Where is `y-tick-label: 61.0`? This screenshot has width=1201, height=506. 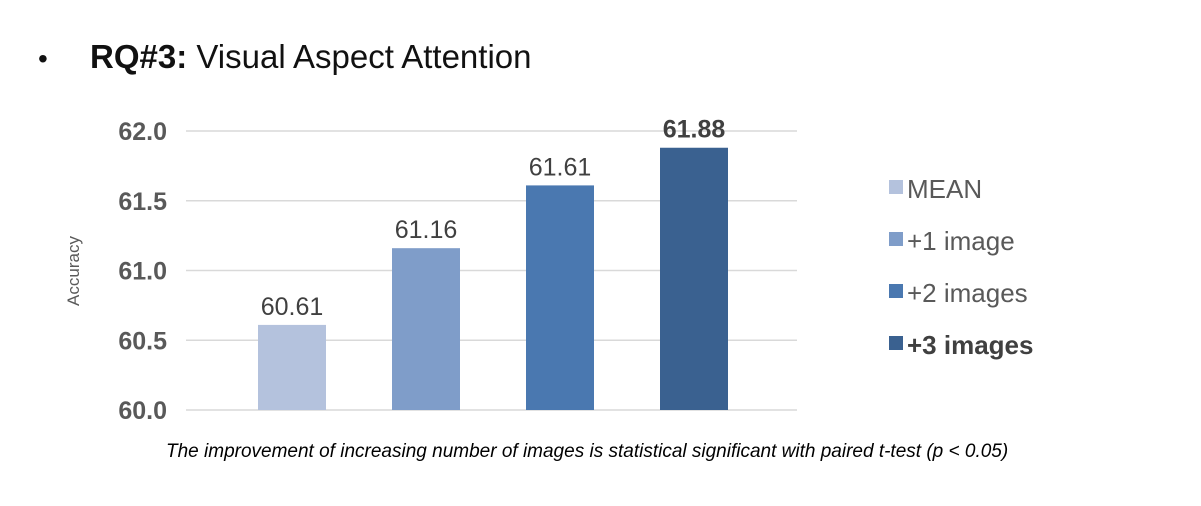
y-tick-label: 61.0 is located at coordinates (142, 272).